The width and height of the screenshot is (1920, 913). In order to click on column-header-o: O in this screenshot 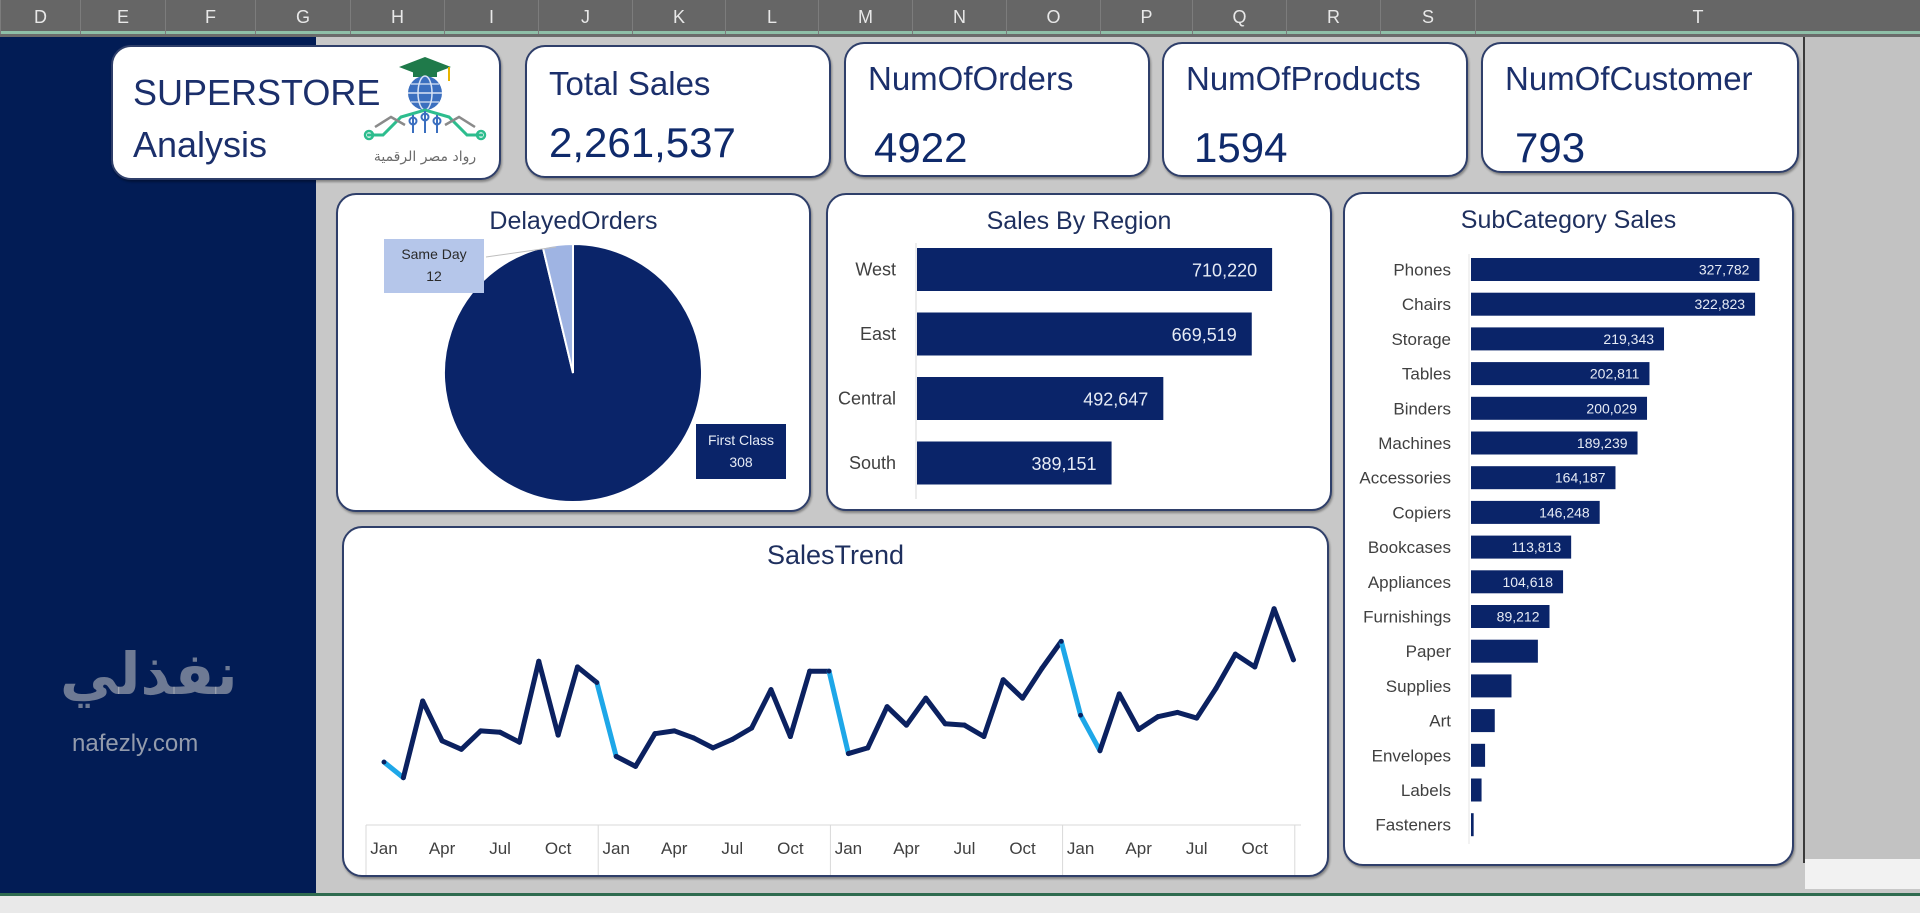, I will do `click(1053, 17)`.